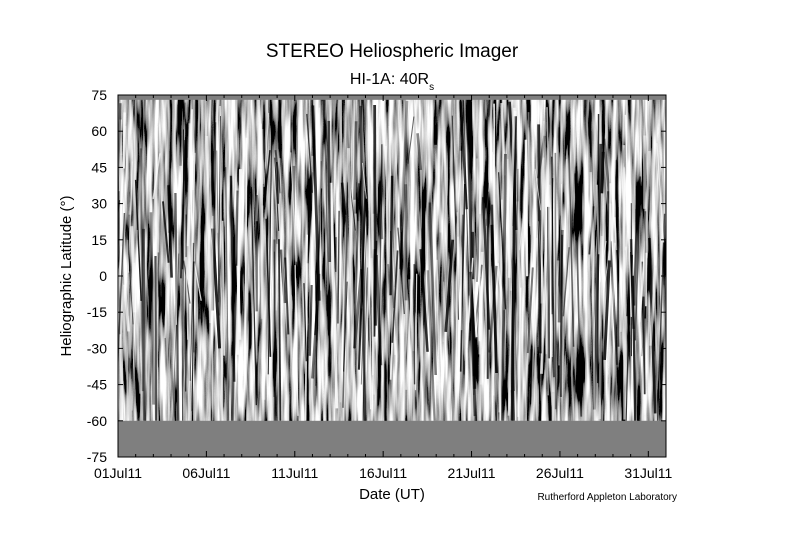 This screenshot has width=785, height=538. What do you see at coordinates (66, 275) in the screenshot?
I see `y-axis-label: Heliographic Latitude (°)` at bounding box center [66, 275].